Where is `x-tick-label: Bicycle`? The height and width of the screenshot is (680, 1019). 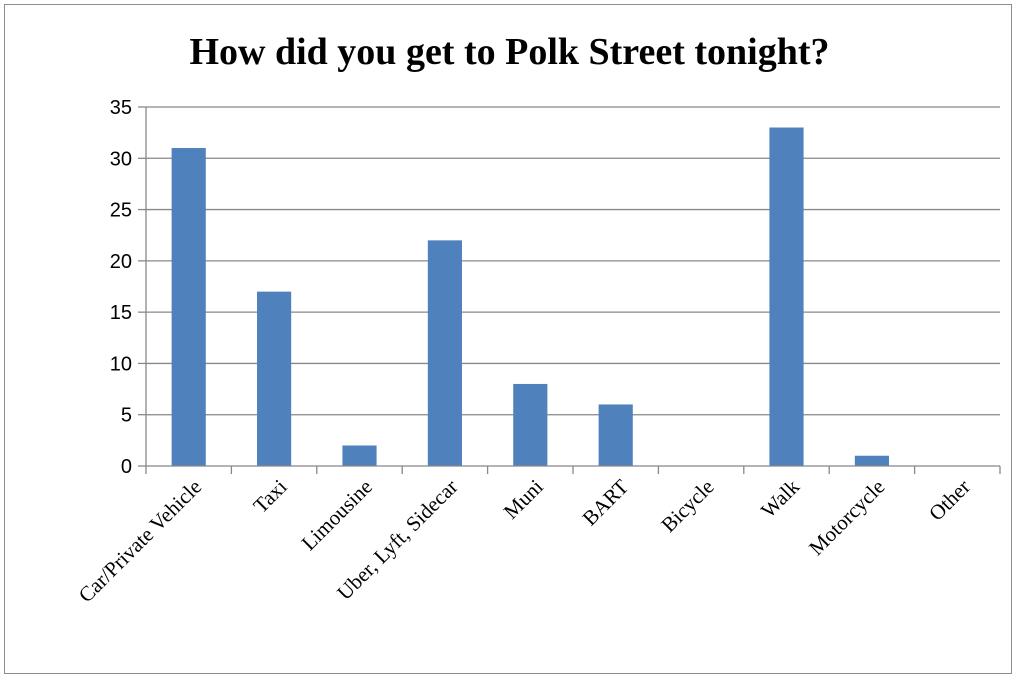
x-tick-label: Bicycle is located at coordinates (687, 506).